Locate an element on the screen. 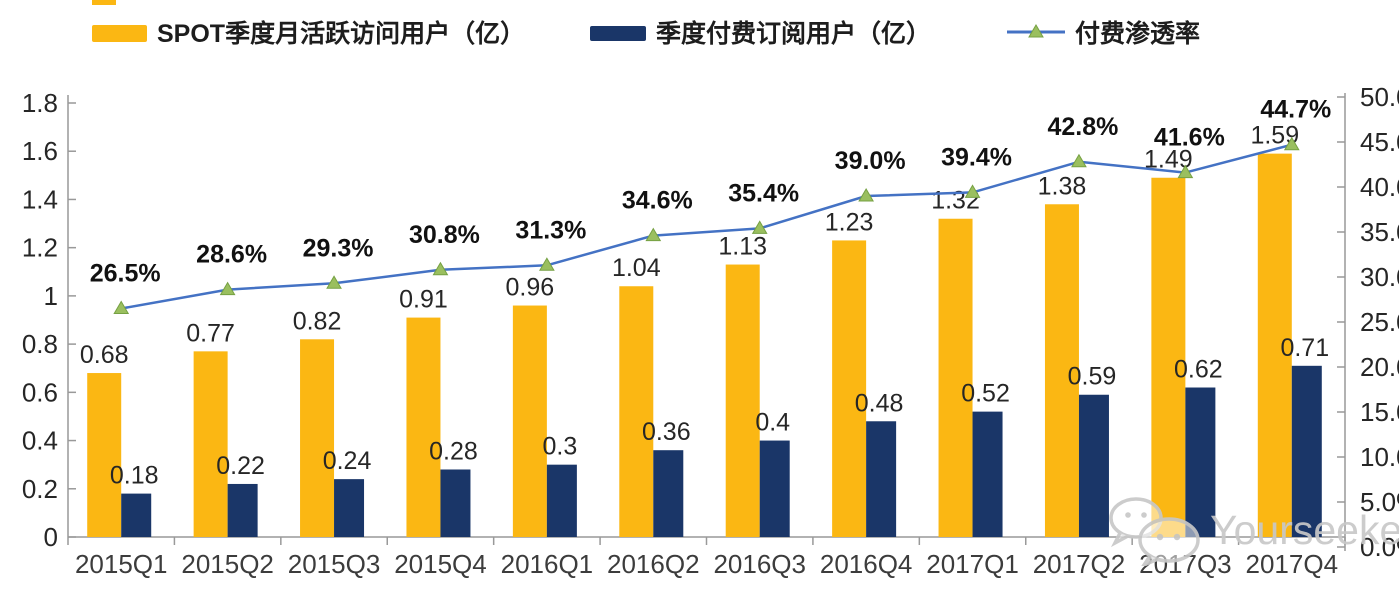 This screenshot has height=596, width=1399. penetration-marker-2017Q3 is located at coordinates (1185, 171).